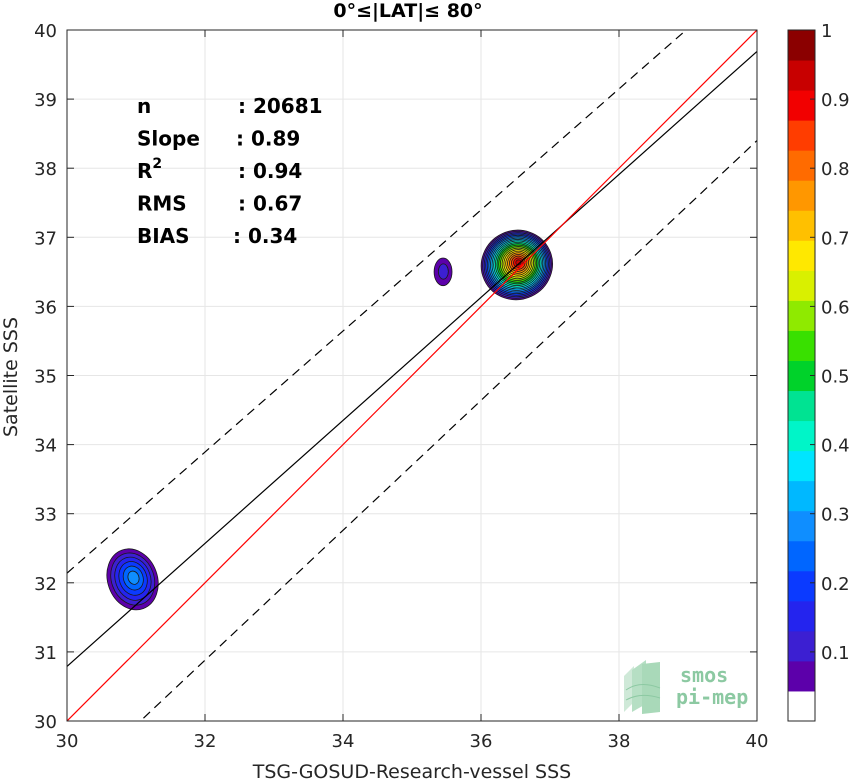 The image size is (855, 784). I want to click on smos-pimep-logo: smos pi-mep, so click(686, 687).